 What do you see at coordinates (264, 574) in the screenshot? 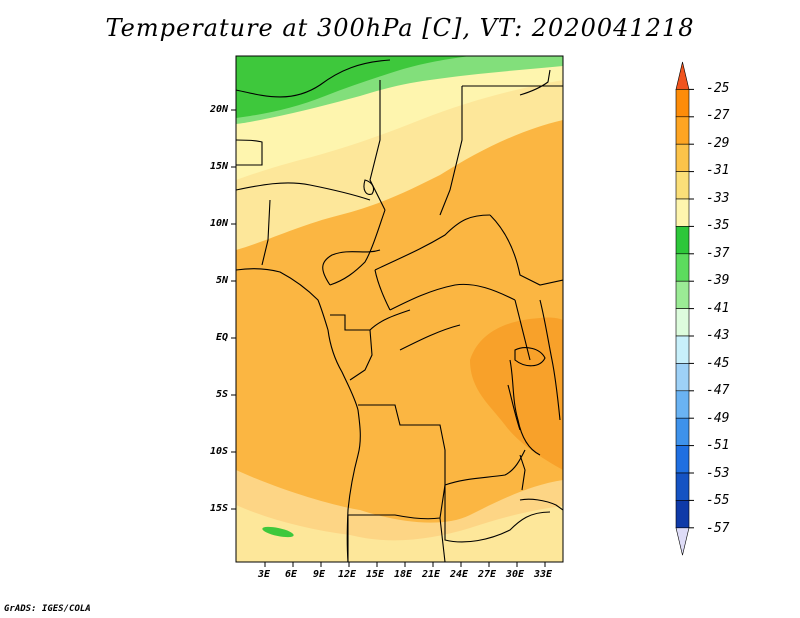
I see `x-label-3e: 3E` at bounding box center [264, 574].